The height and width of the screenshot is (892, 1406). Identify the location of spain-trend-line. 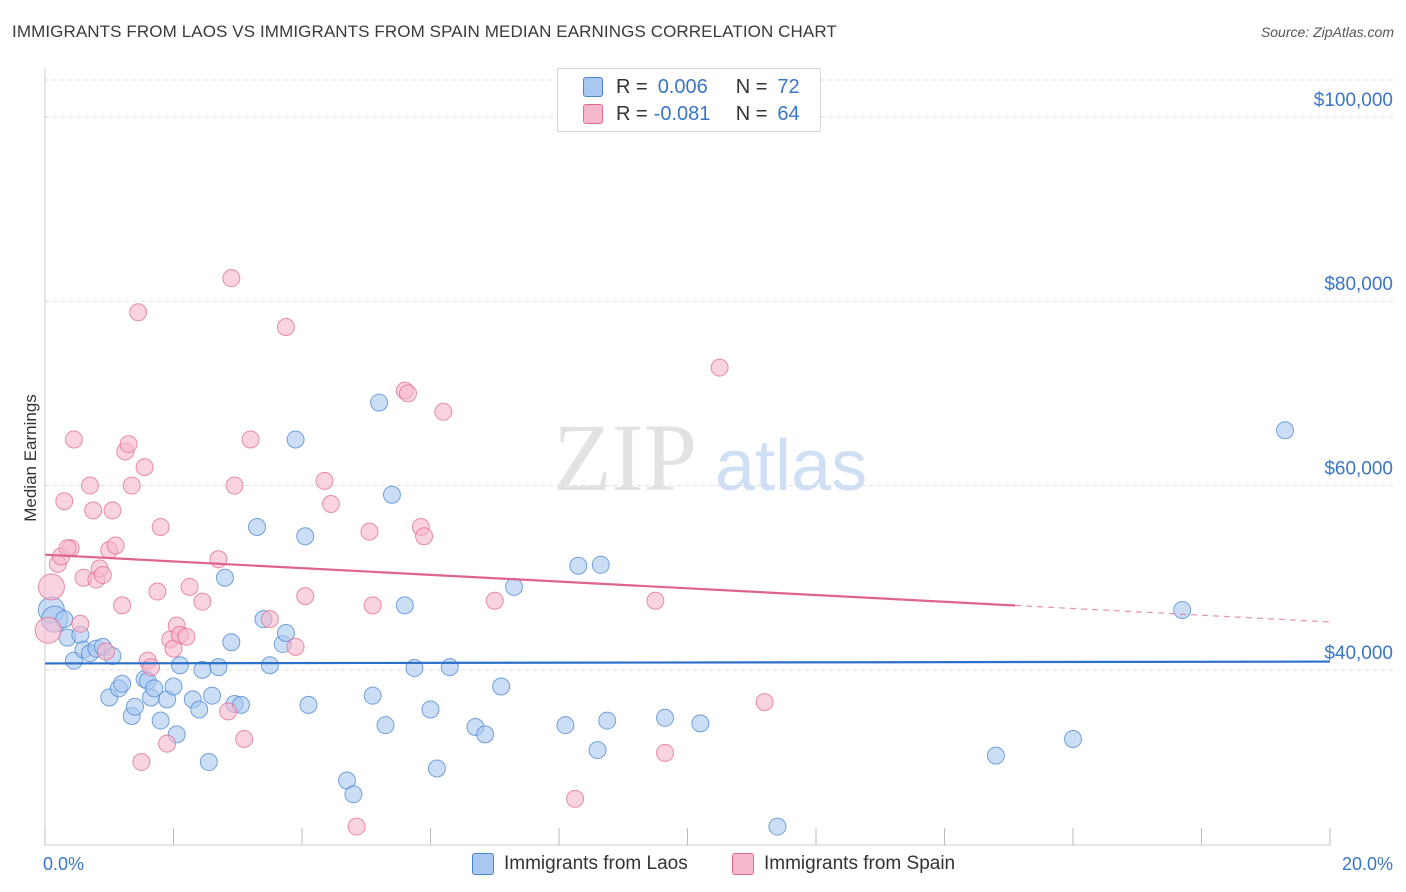
(530, 580).